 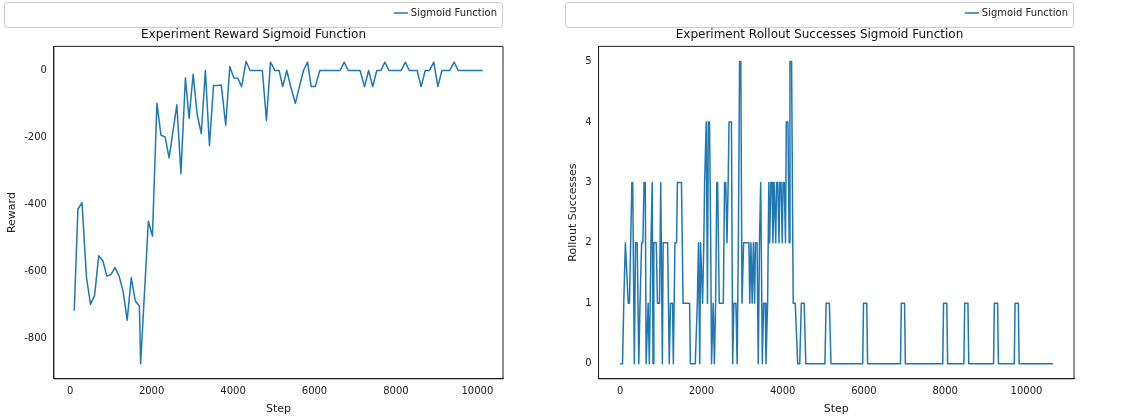 What do you see at coordinates (35, 338) in the screenshot?
I see `y-tick-label: -800` at bounding box center [35, 338].